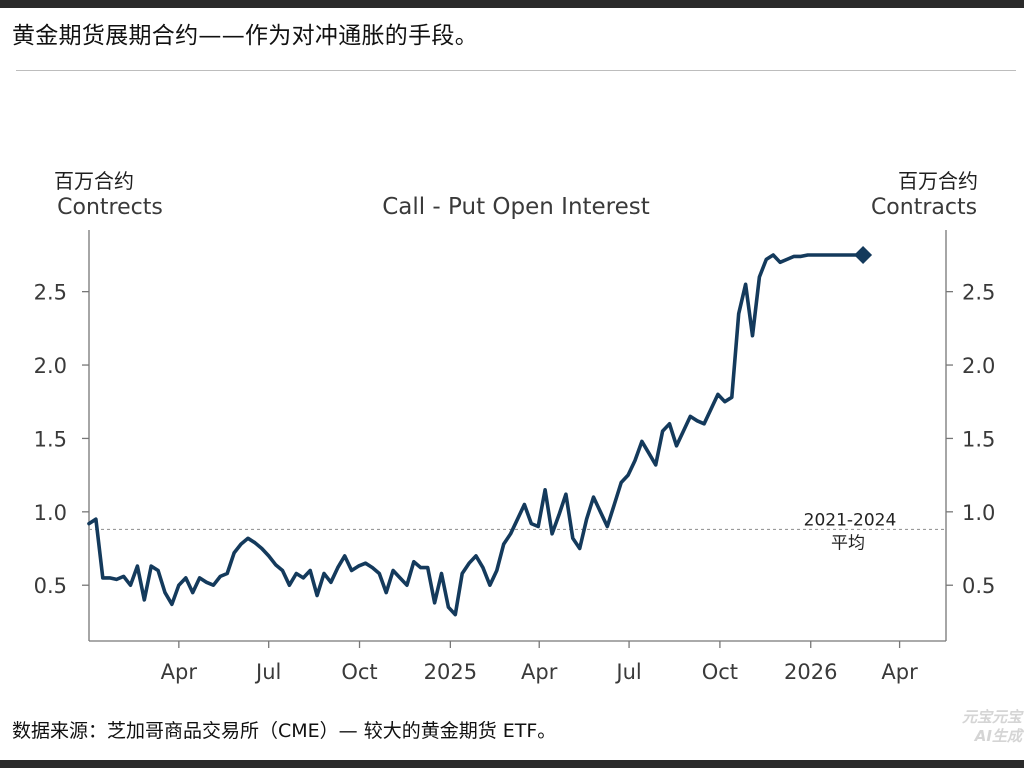 The width and height of the screenshot is (1024, 768). What do you see at coordinates (863, 254) in the screenshot?
I see `series-end-marker` at bounding box center [863, 254].